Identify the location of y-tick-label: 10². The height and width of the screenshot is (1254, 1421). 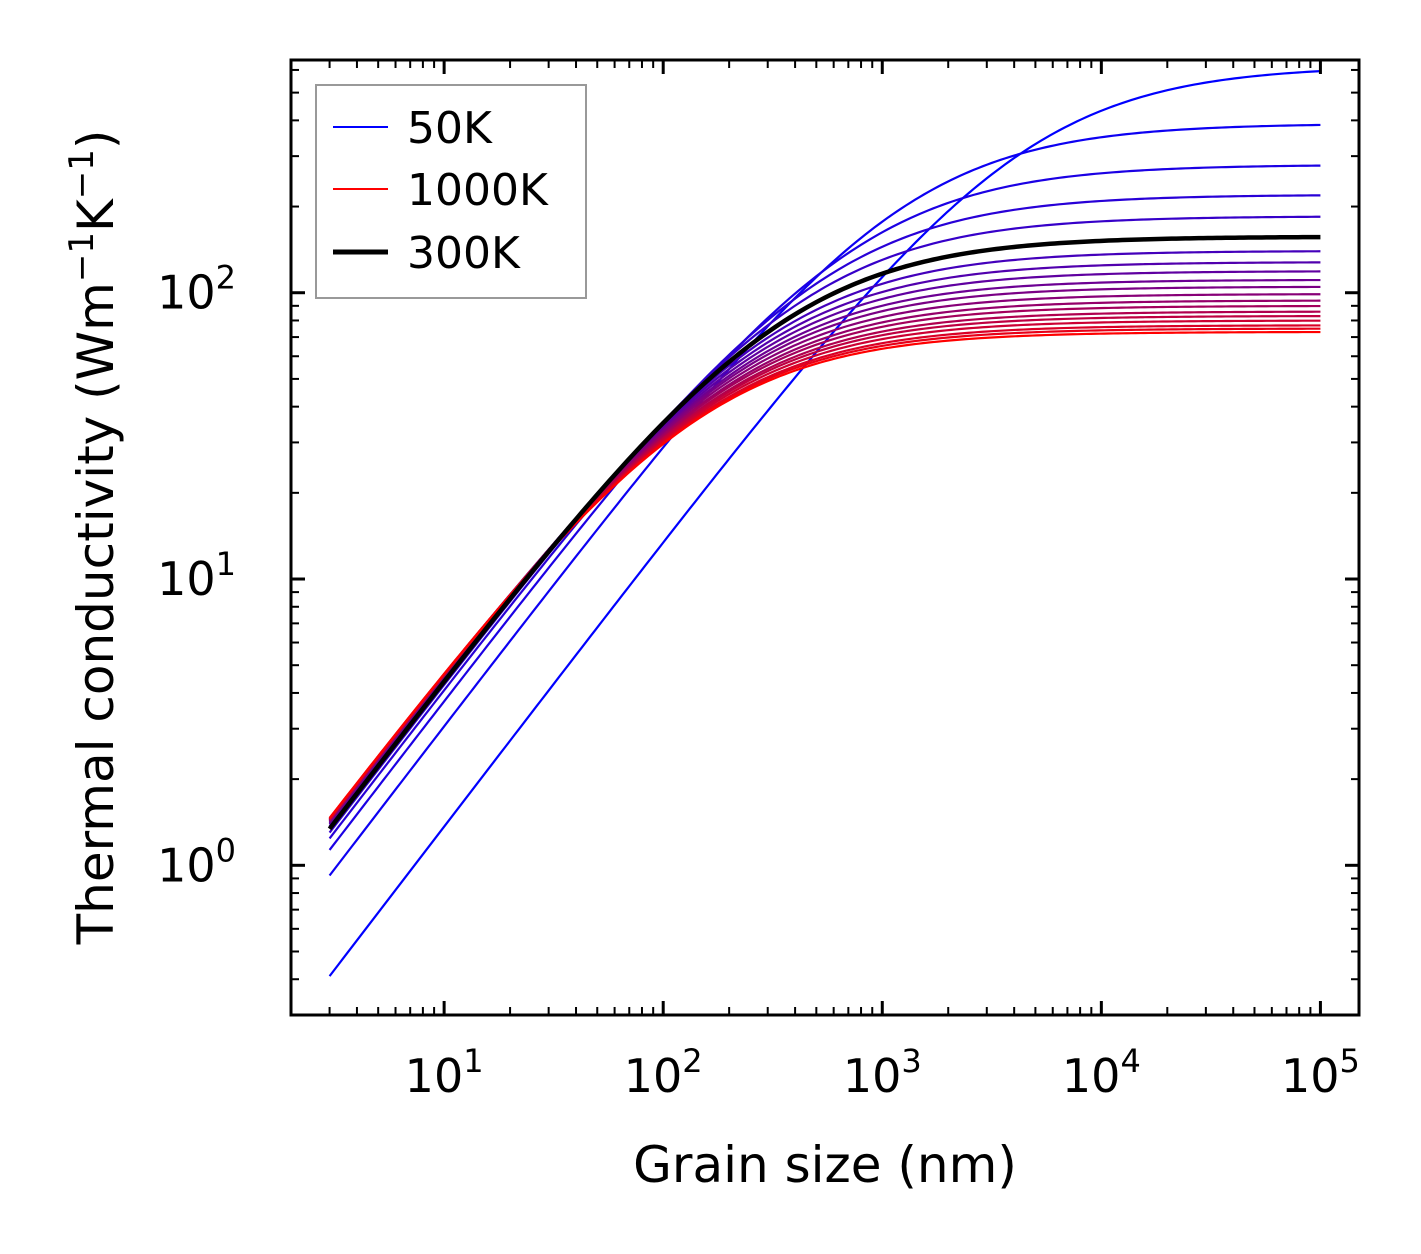
(196, 289).